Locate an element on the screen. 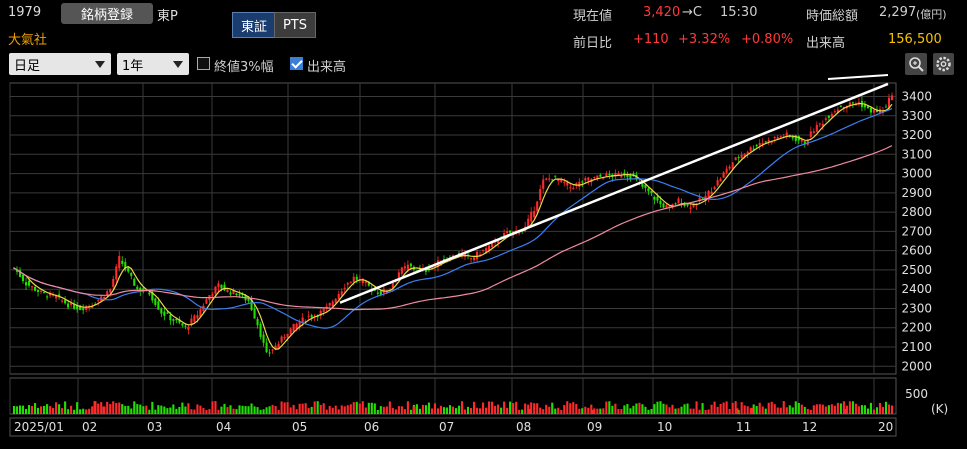 The height and width of the screenshot is (449, 967). tab-tse: 東証 is located at coordinates (254, 25).